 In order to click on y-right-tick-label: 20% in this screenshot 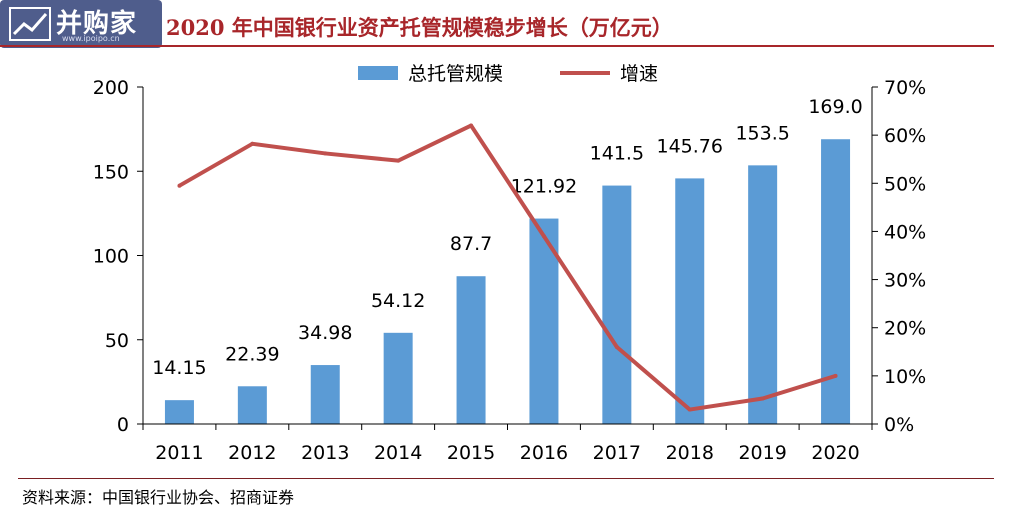, I will do `click(905, 329)`.